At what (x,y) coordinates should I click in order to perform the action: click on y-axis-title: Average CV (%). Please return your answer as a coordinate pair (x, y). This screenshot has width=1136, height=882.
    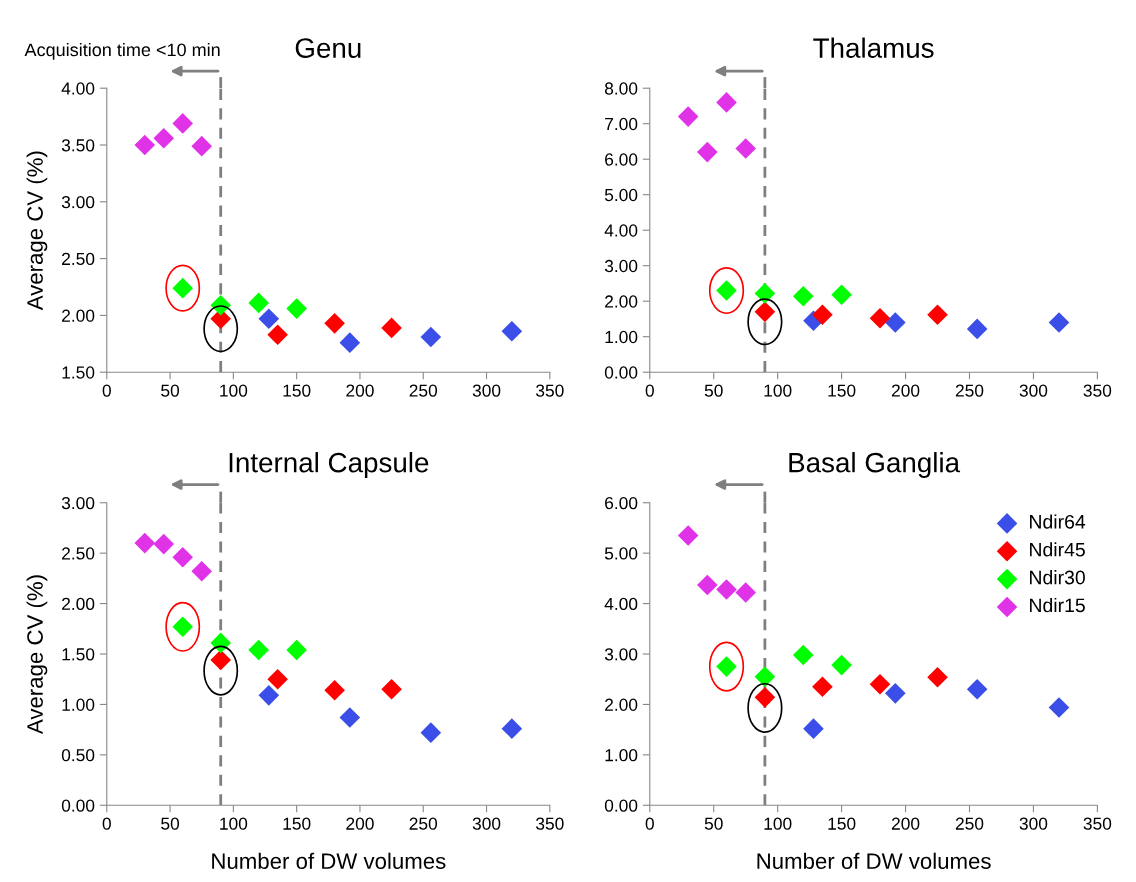
    Looking at the image, I should click on (37, 655).